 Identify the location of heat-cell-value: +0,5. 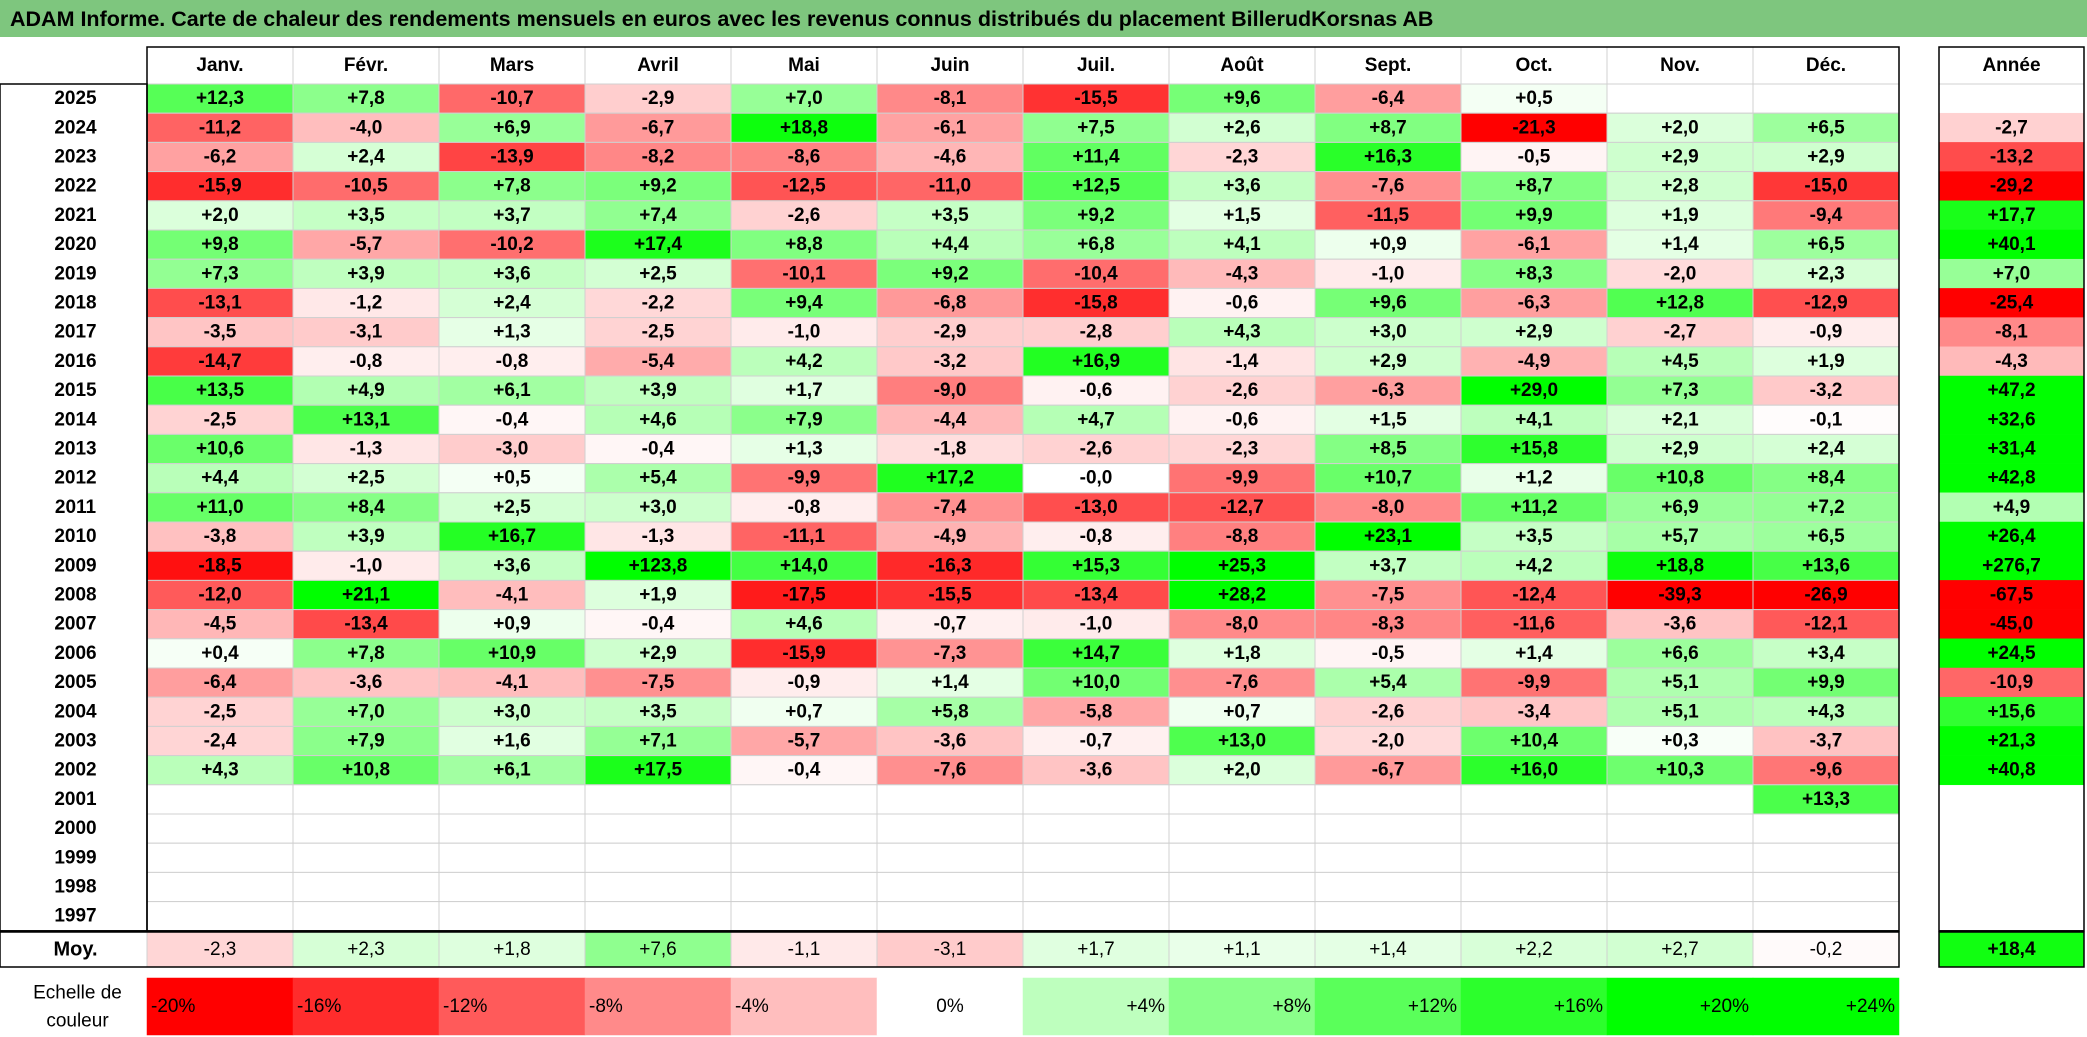
(1534, 98).